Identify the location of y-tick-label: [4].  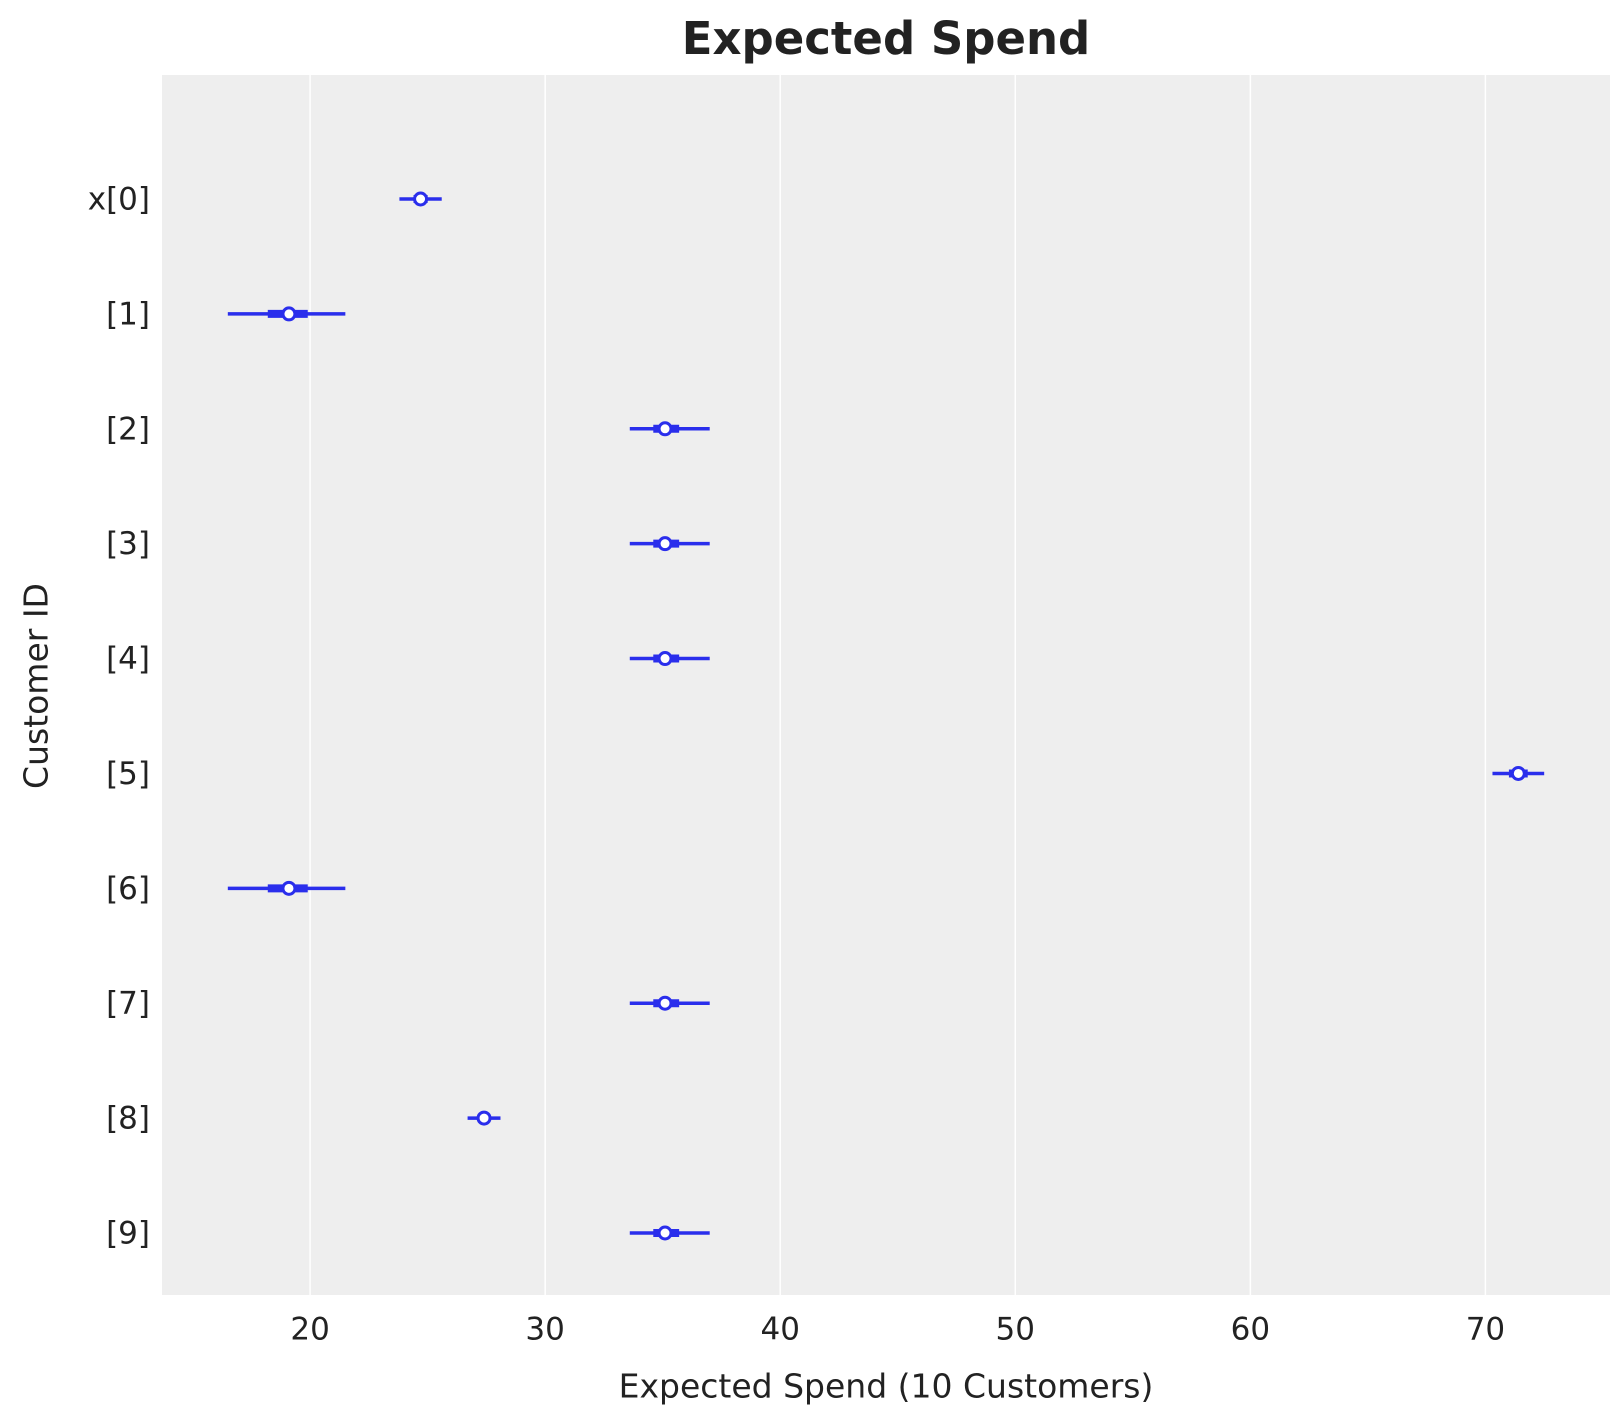
(128, 659).